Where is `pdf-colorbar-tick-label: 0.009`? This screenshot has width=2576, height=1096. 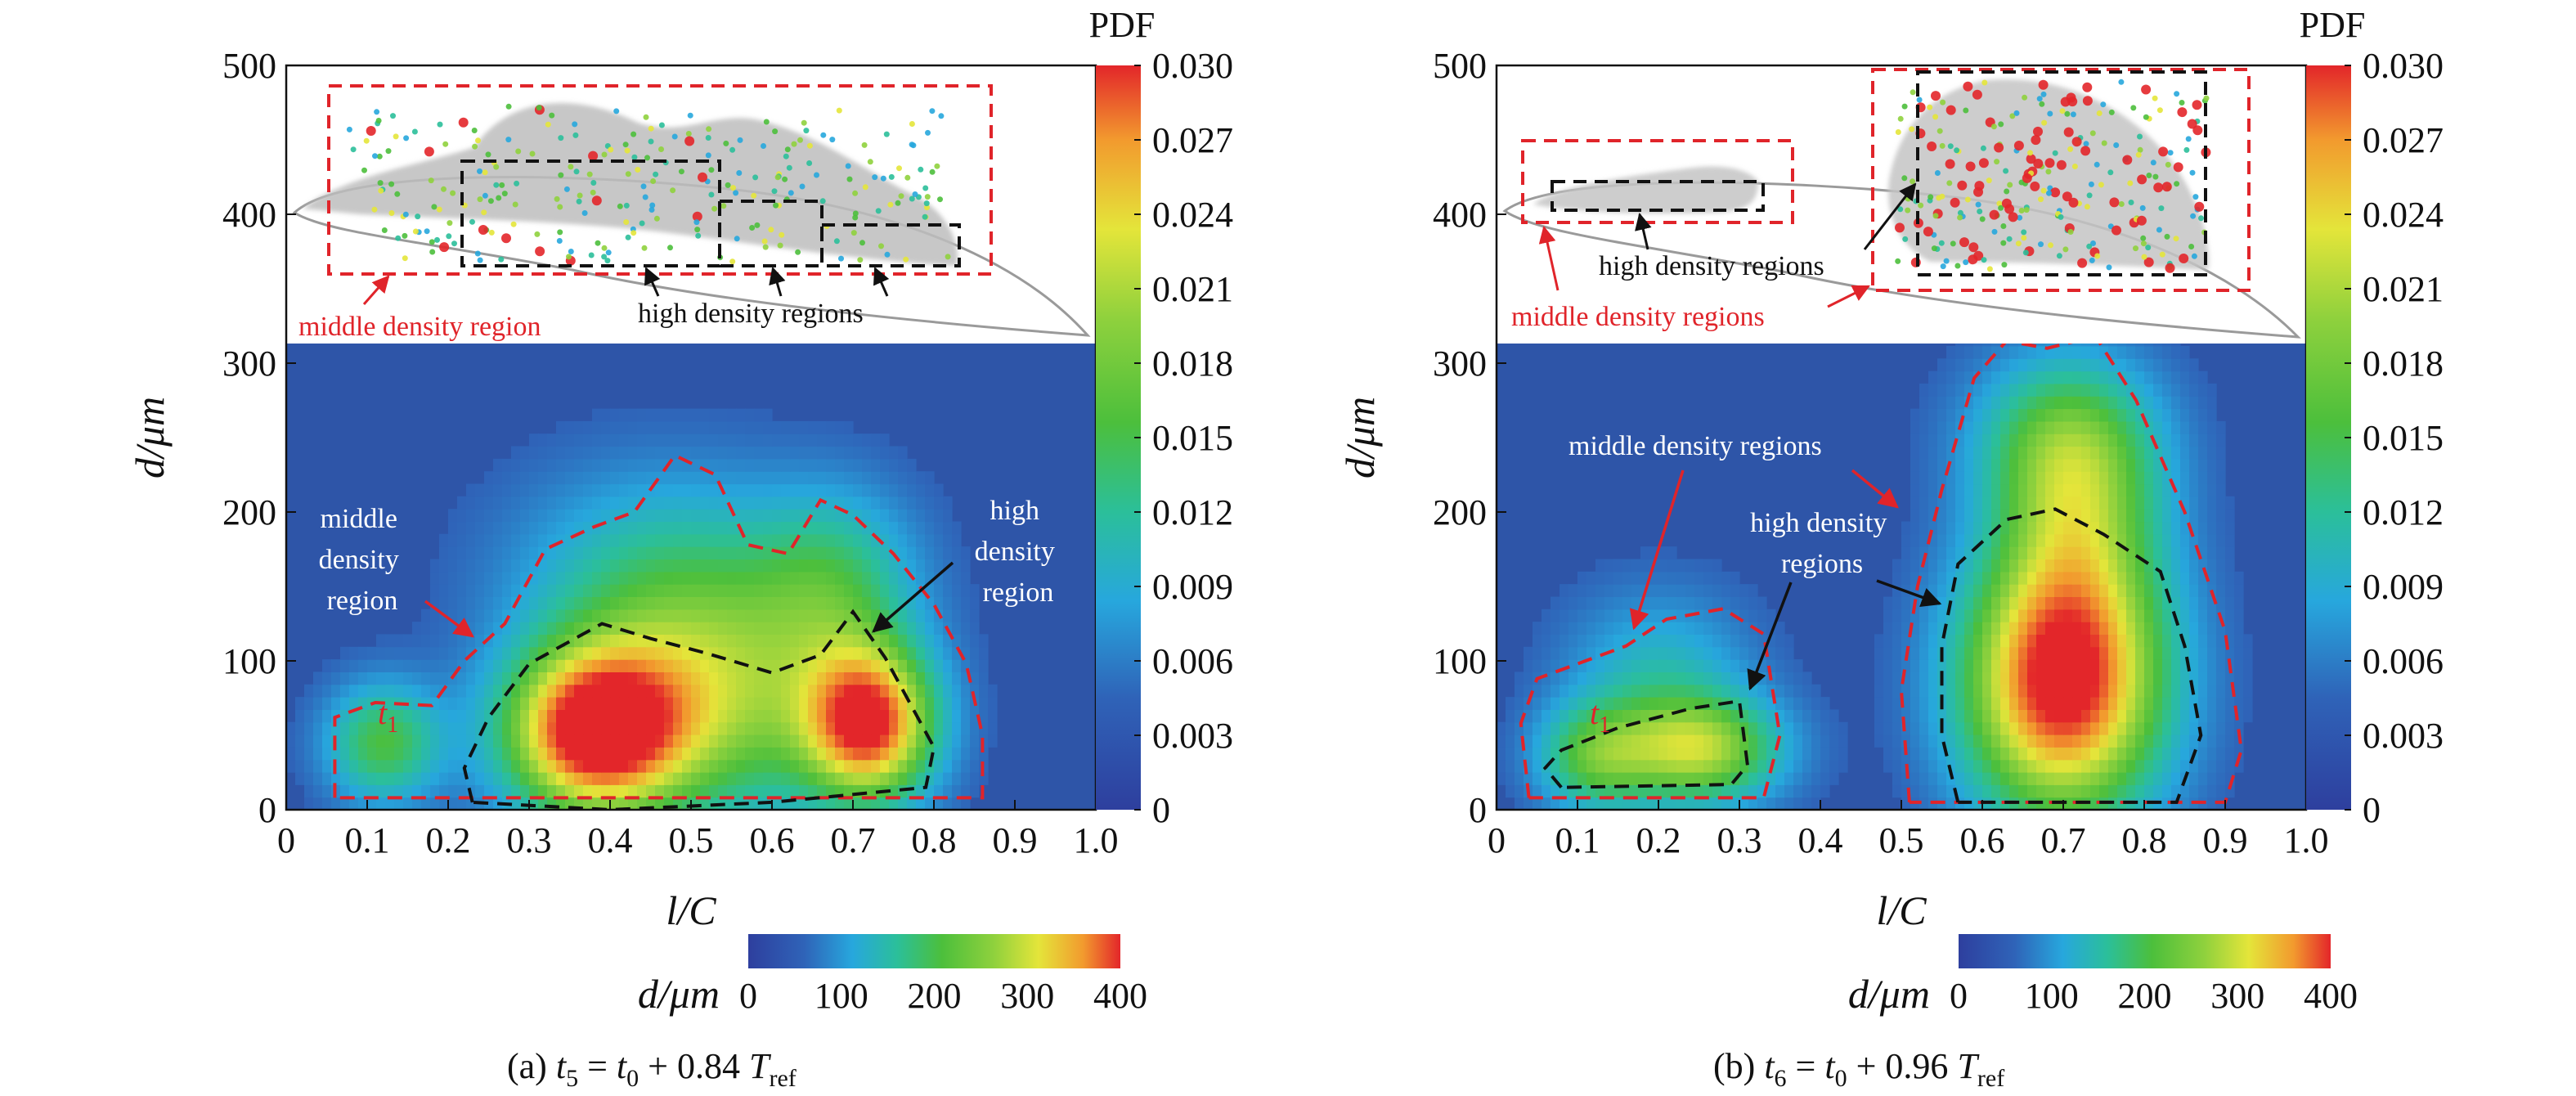 pdf-colorbar-tick-label: 0.009 is located at coordinates (2403, 587).